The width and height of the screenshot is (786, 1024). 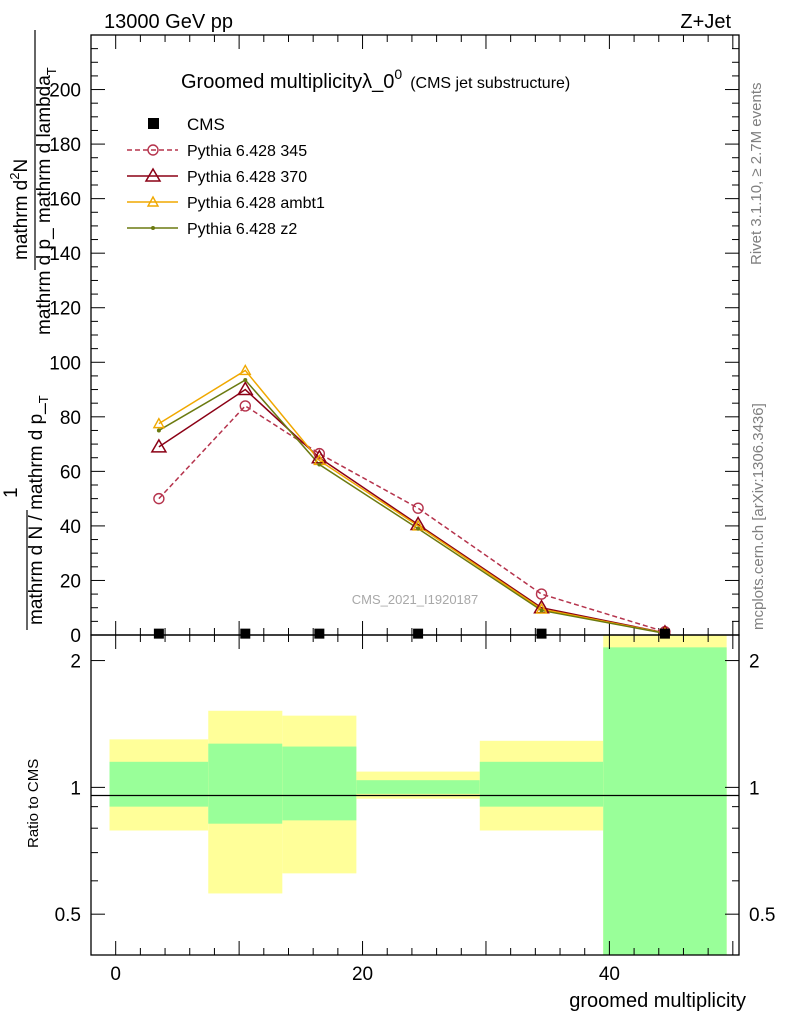 What do you see at coordinates (398, 74) in the screenshot?
I see `chart-title-sup: 0` at bounding box center [398, 74].